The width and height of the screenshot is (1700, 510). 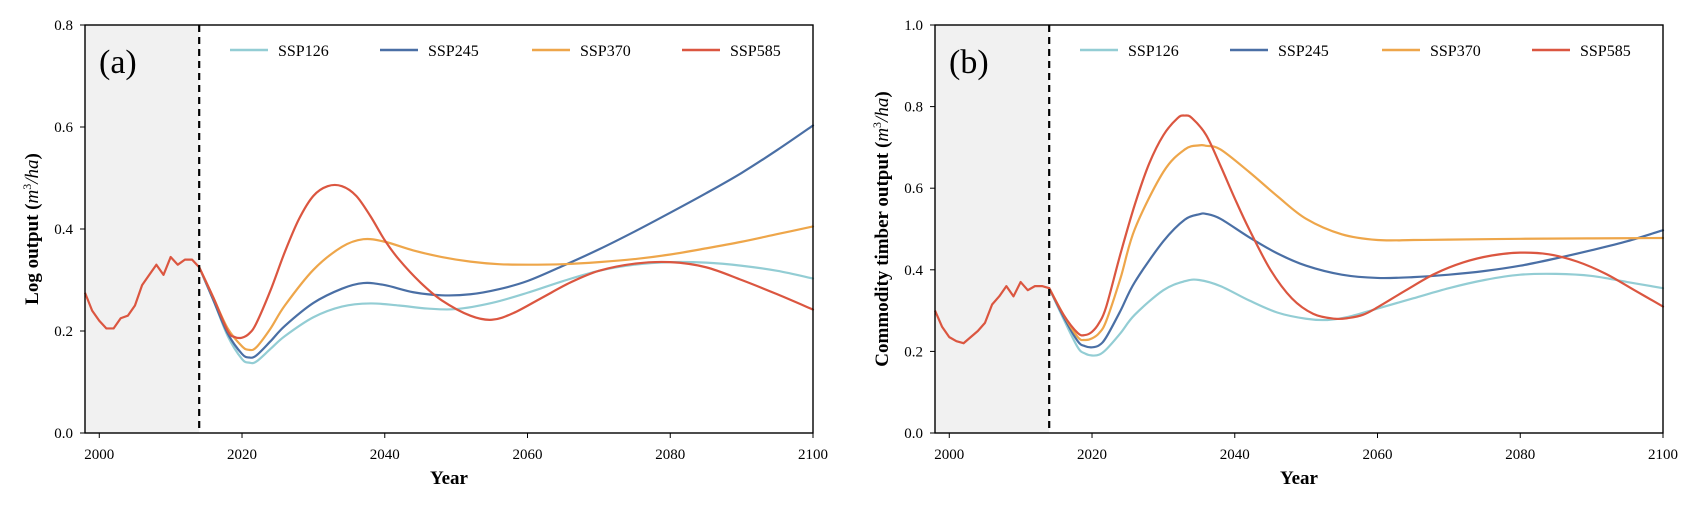 What do you see at coordinates (882, 254) in the screenshot?
I see `y-axis-title-main: Commodity timber output (` at bounding box center [882, 254].